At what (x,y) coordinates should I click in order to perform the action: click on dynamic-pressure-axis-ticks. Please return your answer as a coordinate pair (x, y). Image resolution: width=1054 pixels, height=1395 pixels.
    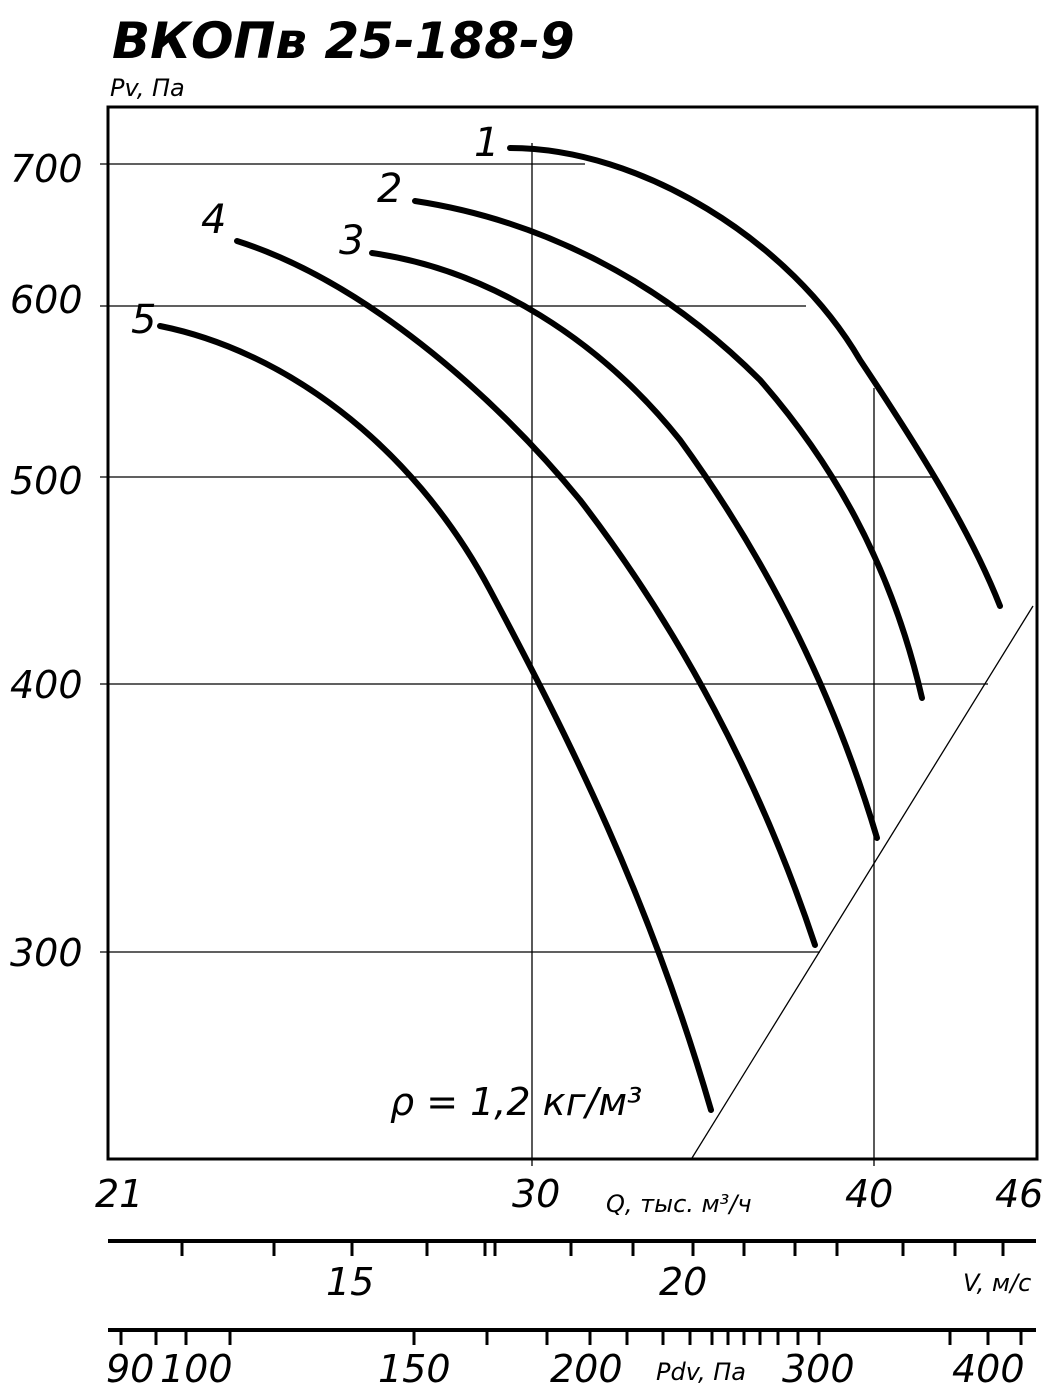
    Looking at the image, I should click on (571, 1337).